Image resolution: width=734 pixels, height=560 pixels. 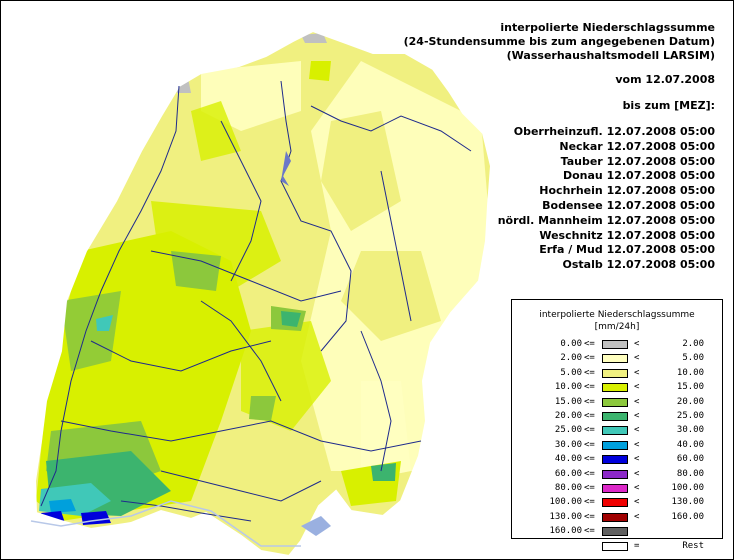 I want to click on legend-from: 25.00, so click(x=568, y=430).